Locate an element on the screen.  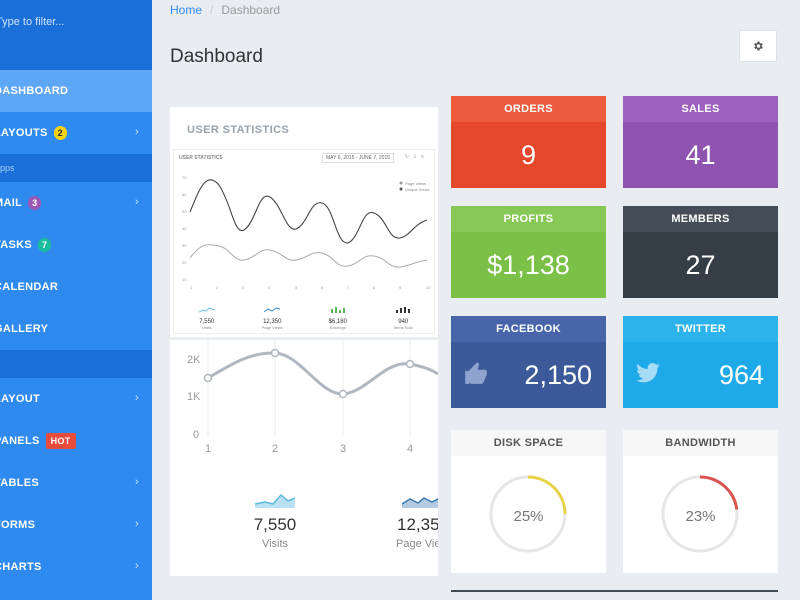
twitter-tile: TWITTER 964 is located at coordinates (700, 362).